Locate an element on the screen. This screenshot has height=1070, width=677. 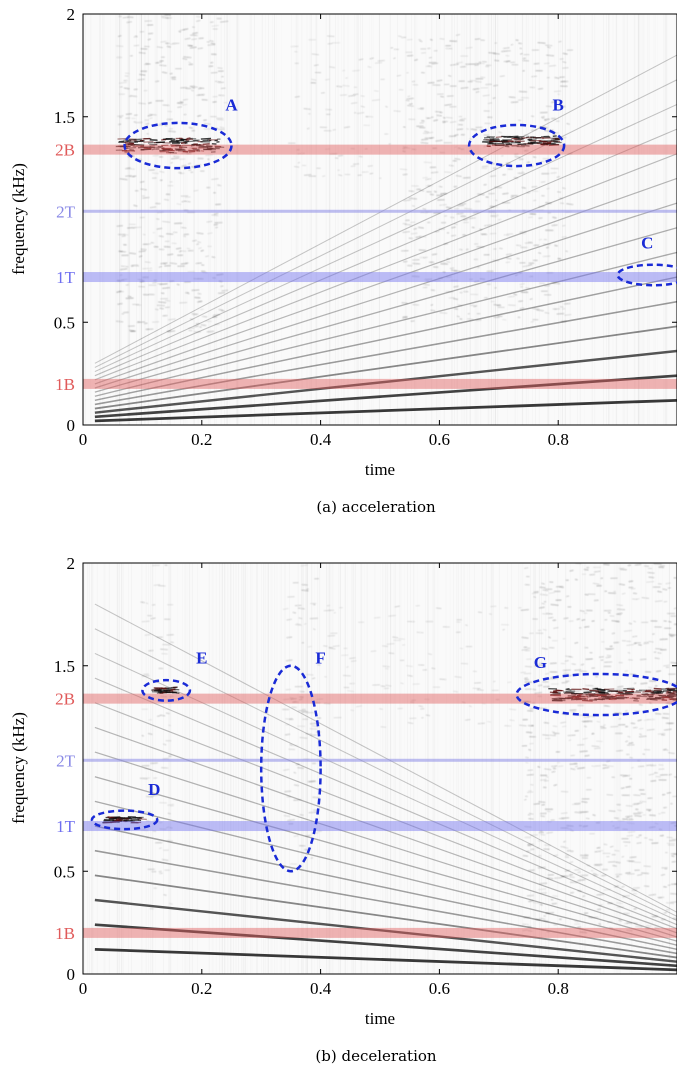
harmonic-line is located at coordinates (385, 873).